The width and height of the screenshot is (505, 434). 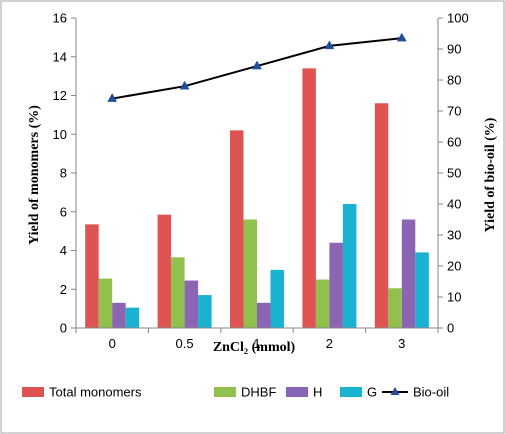 I want to click on y-tick-label: 16, so click(x=60, y=18).